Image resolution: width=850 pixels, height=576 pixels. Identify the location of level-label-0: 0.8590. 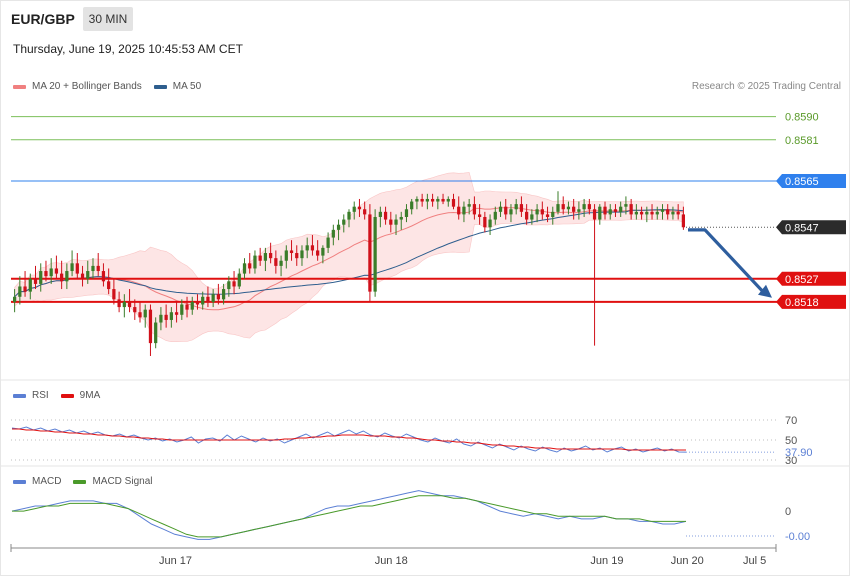
(802, 118).